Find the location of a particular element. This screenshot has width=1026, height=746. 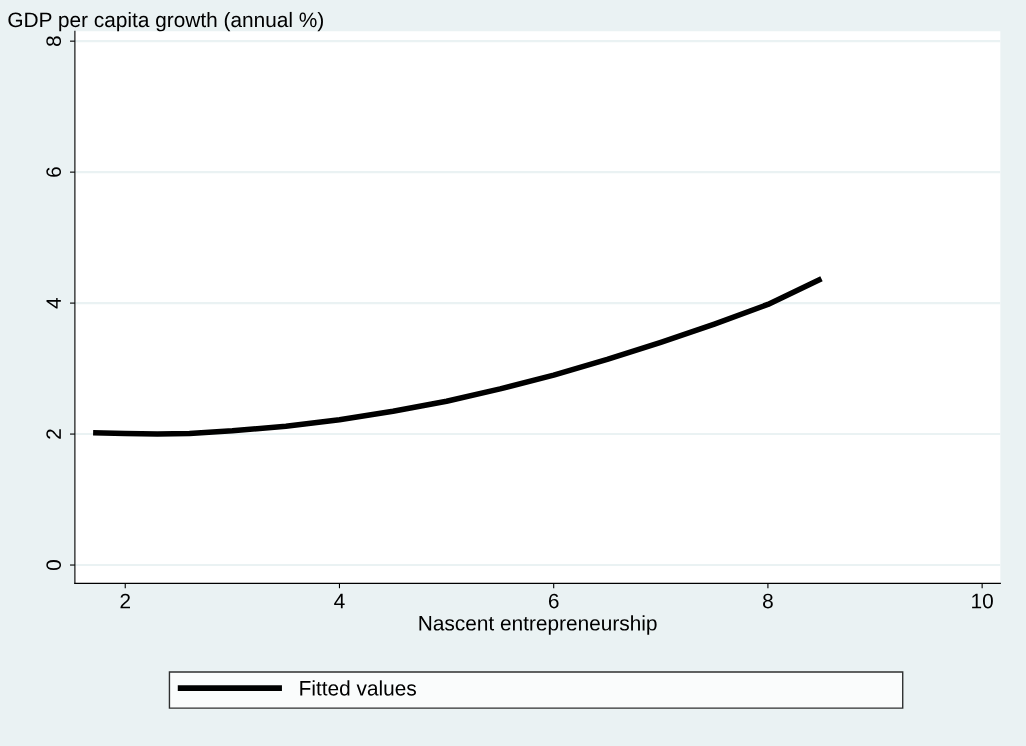

x-tick-label: 6 is located at coordinates (553, 601).